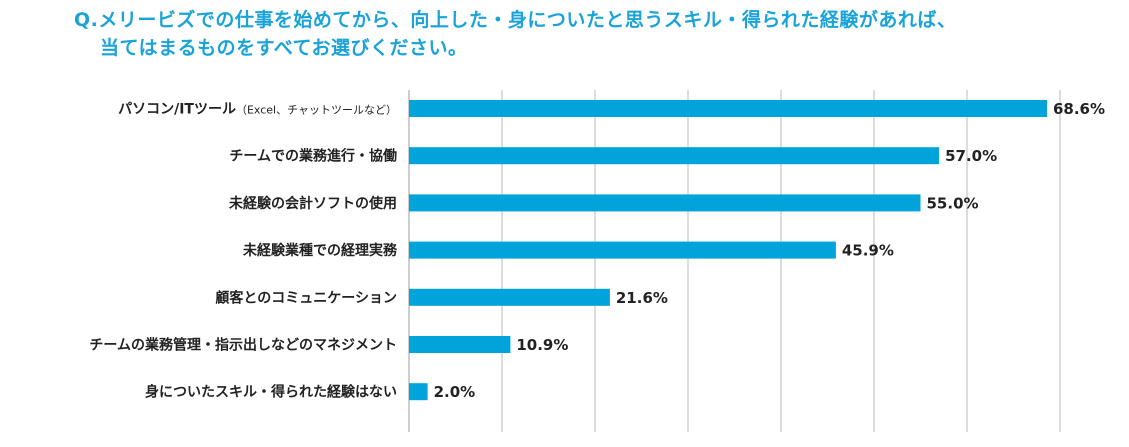  I want to click on category-label-main: 顧客とのコミュニケーション, so click(306, 297).